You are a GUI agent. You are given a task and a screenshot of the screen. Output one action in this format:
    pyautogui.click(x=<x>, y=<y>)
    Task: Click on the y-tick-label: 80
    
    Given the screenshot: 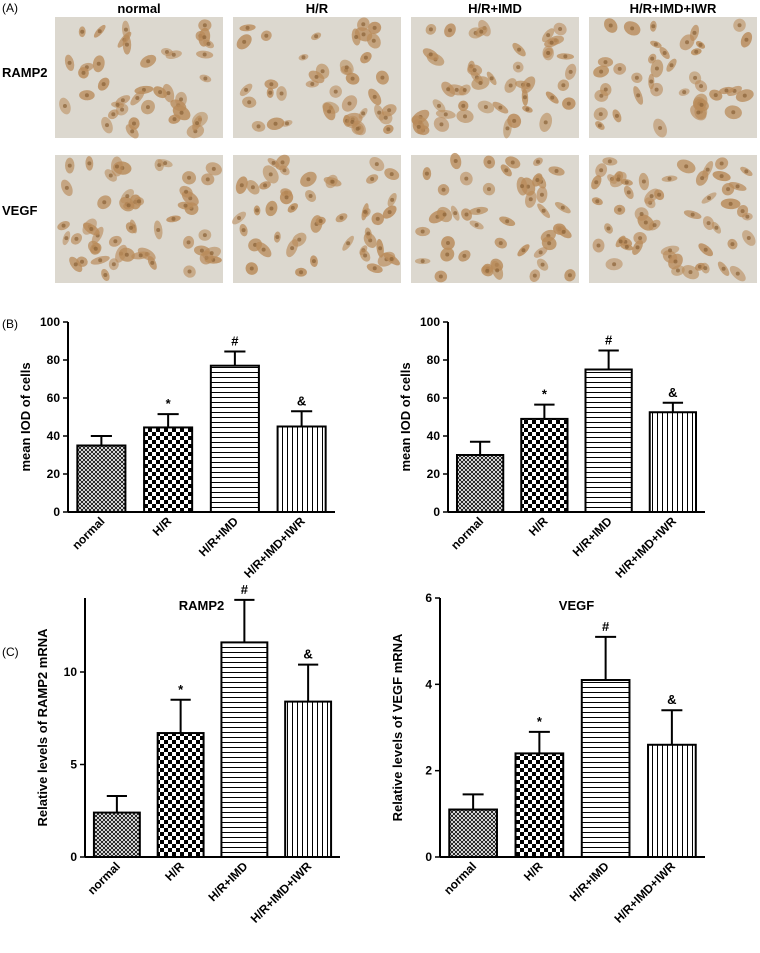 What is the action you would take?
    pyautogui.click(x=434, y=360)
    